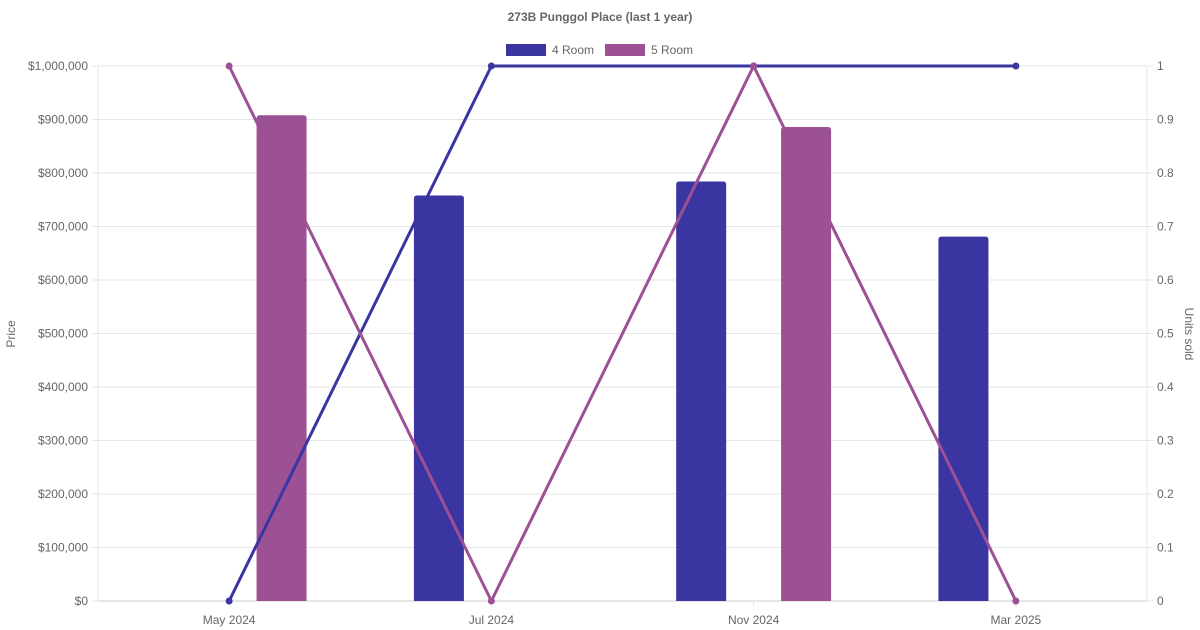 The width and height of the screenshot is (1200, 630). Describe the element at coordinates (526, 50) in the screenshot. I see `legend-swatch-4-room` at that location.